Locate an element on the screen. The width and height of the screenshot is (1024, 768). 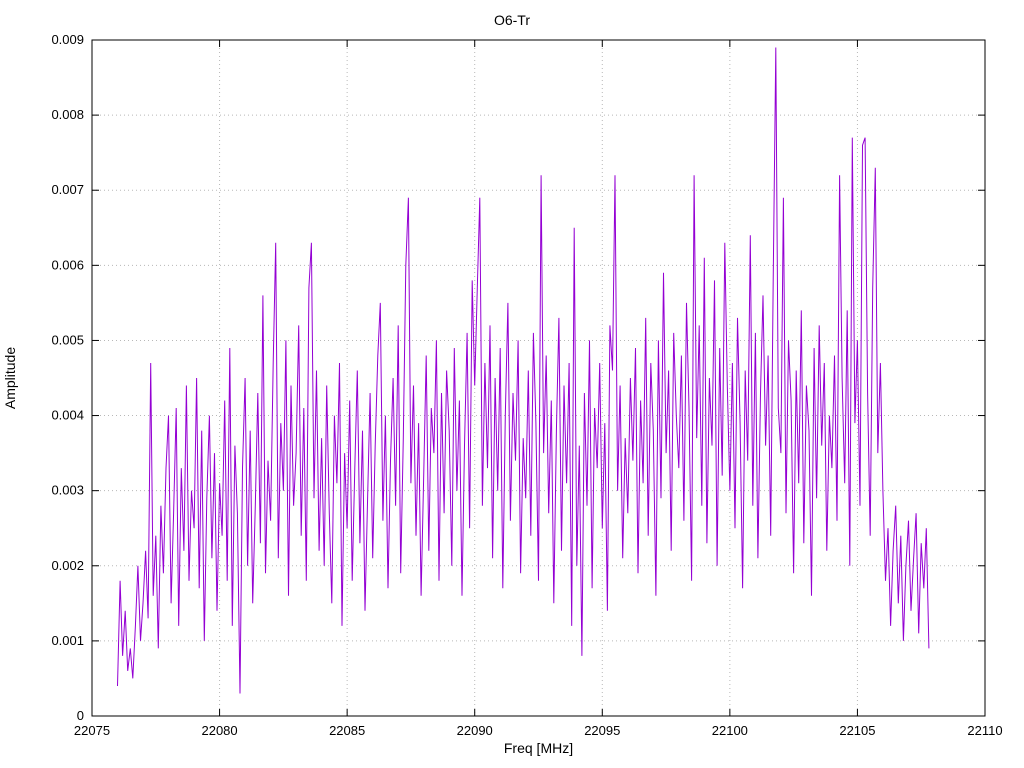
x-tick-label: 22090 is located at coordinates (475, 730).